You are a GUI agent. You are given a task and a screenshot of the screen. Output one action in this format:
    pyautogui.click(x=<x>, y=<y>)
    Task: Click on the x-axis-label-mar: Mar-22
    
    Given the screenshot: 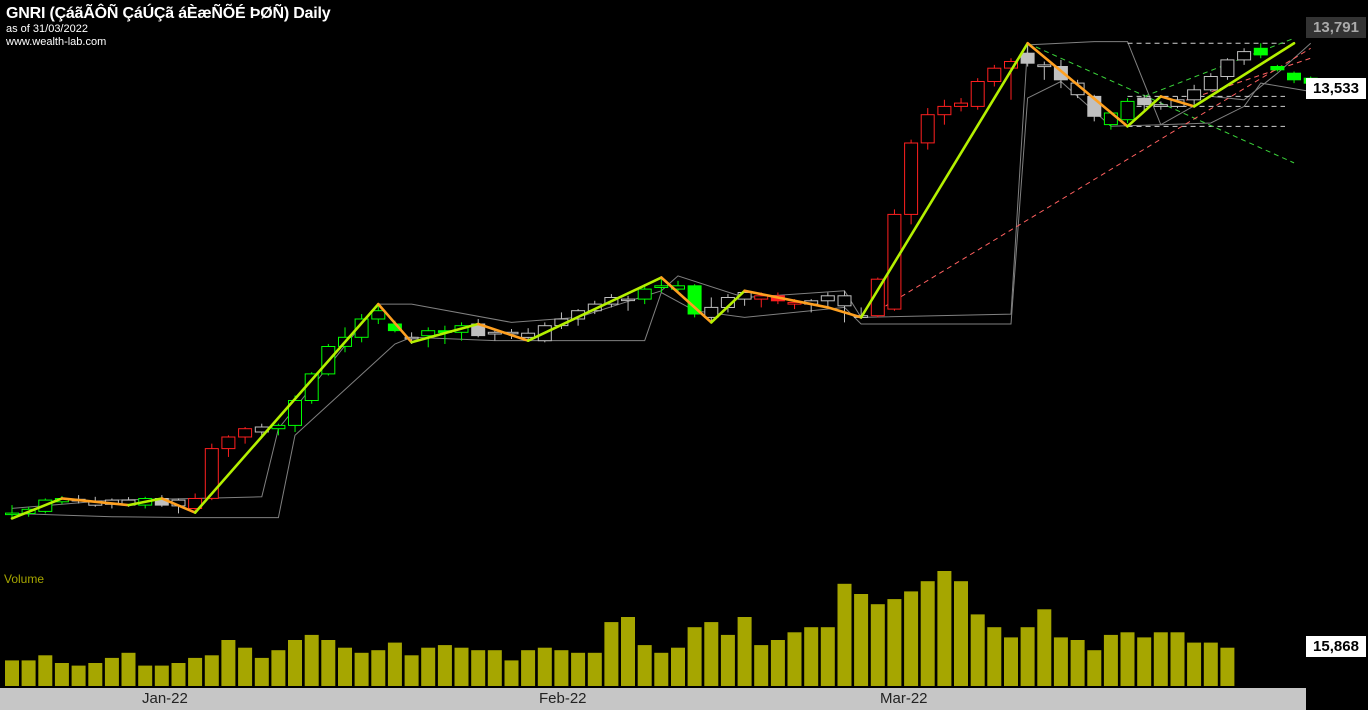 What is the action you would take?
    pyautogui.click(x=904, y=698)
    